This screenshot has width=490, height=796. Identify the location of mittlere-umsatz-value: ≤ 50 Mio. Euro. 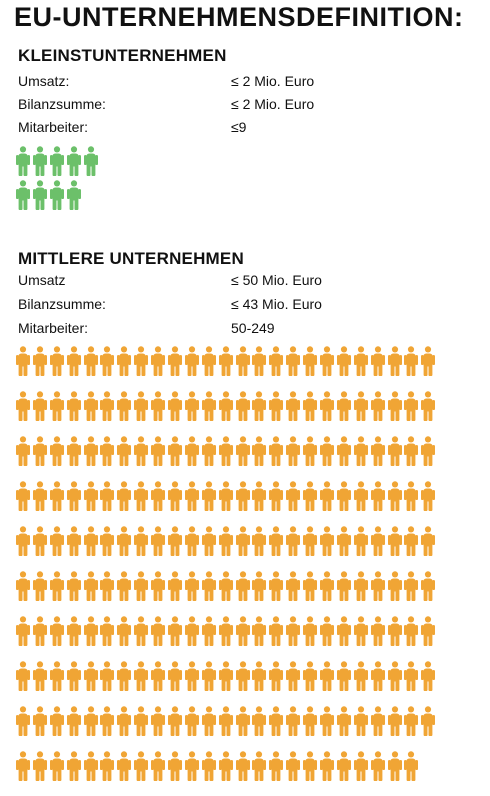
(276, 280).